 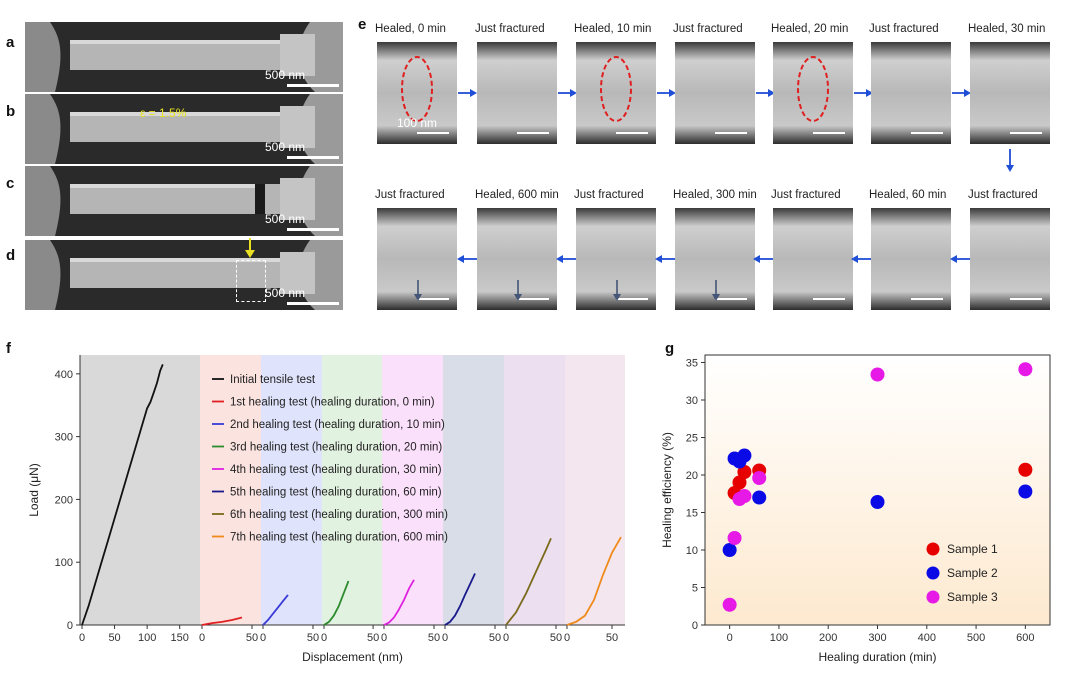 What do you see at coordinates (260, 199) in the screenshot?
I see `fracture-gap` at bounding box center [260, 199].